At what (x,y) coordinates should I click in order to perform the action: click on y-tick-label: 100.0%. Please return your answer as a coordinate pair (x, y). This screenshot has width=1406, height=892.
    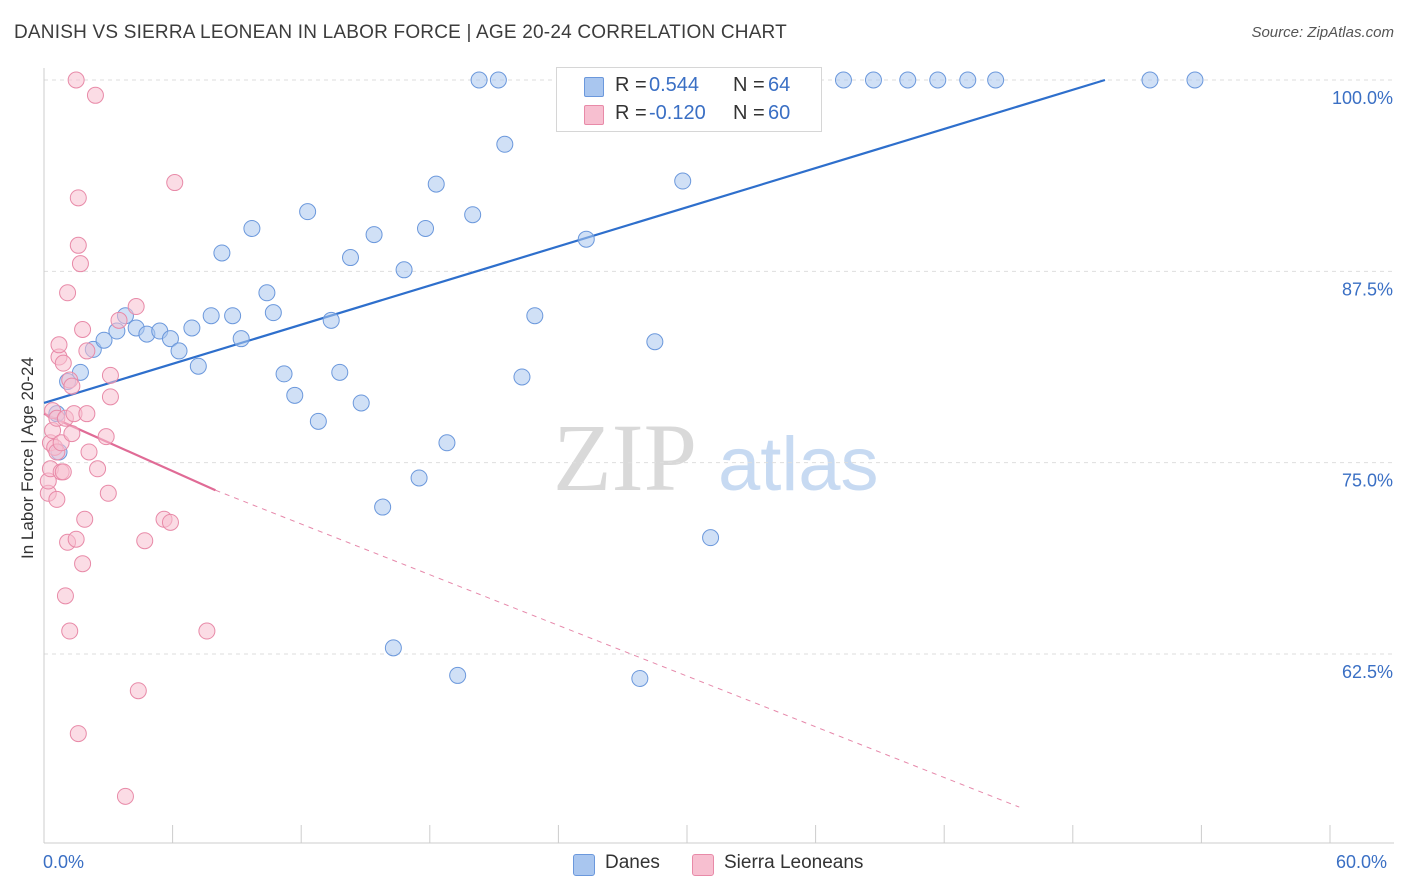
    Looking at the image, I should click on (1362, 98).